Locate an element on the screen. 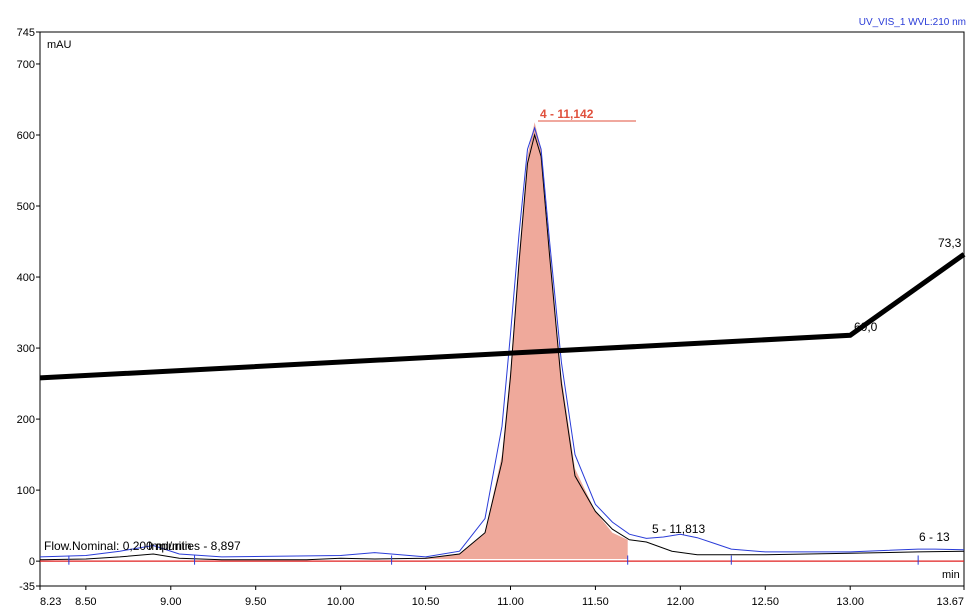  x-tick-label: 8.50 is located at coordinates (85, 602).